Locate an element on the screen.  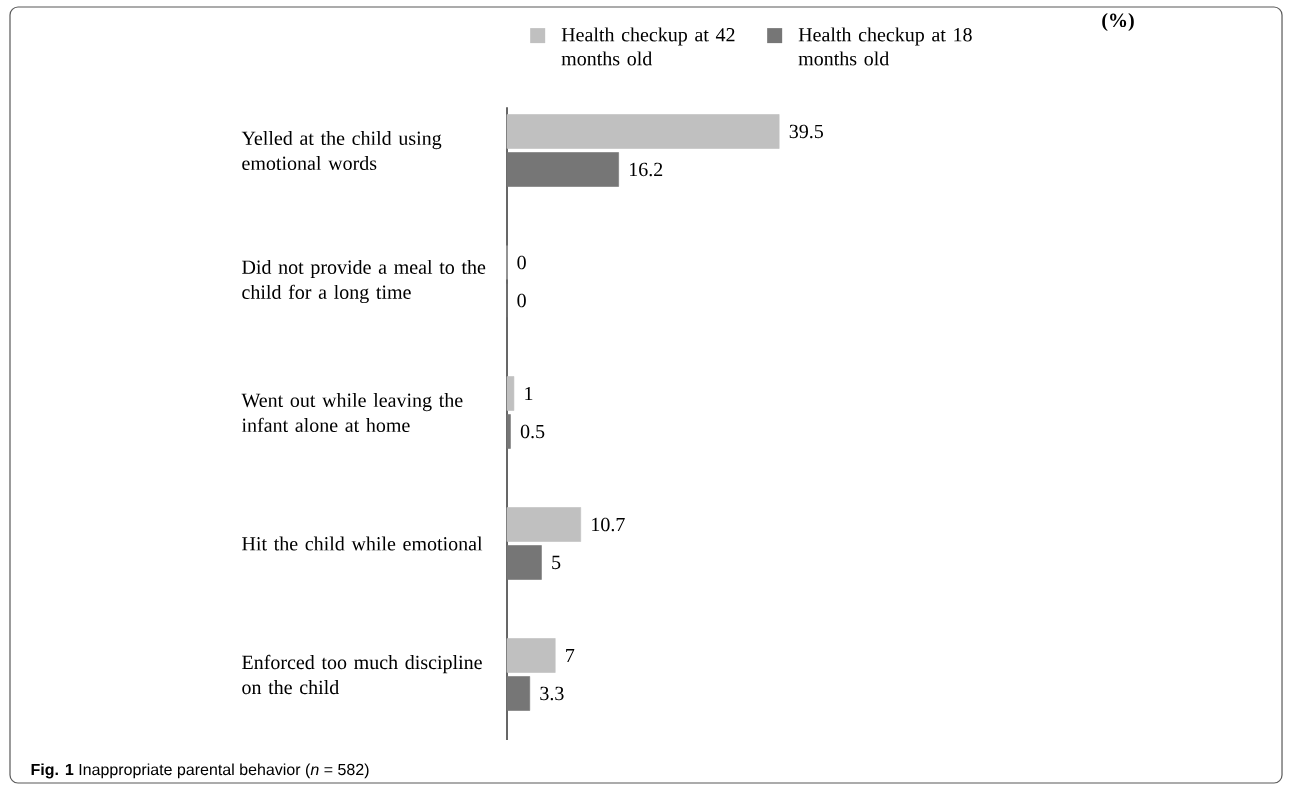
data-label: 5 is located at coordinates (556, 562).